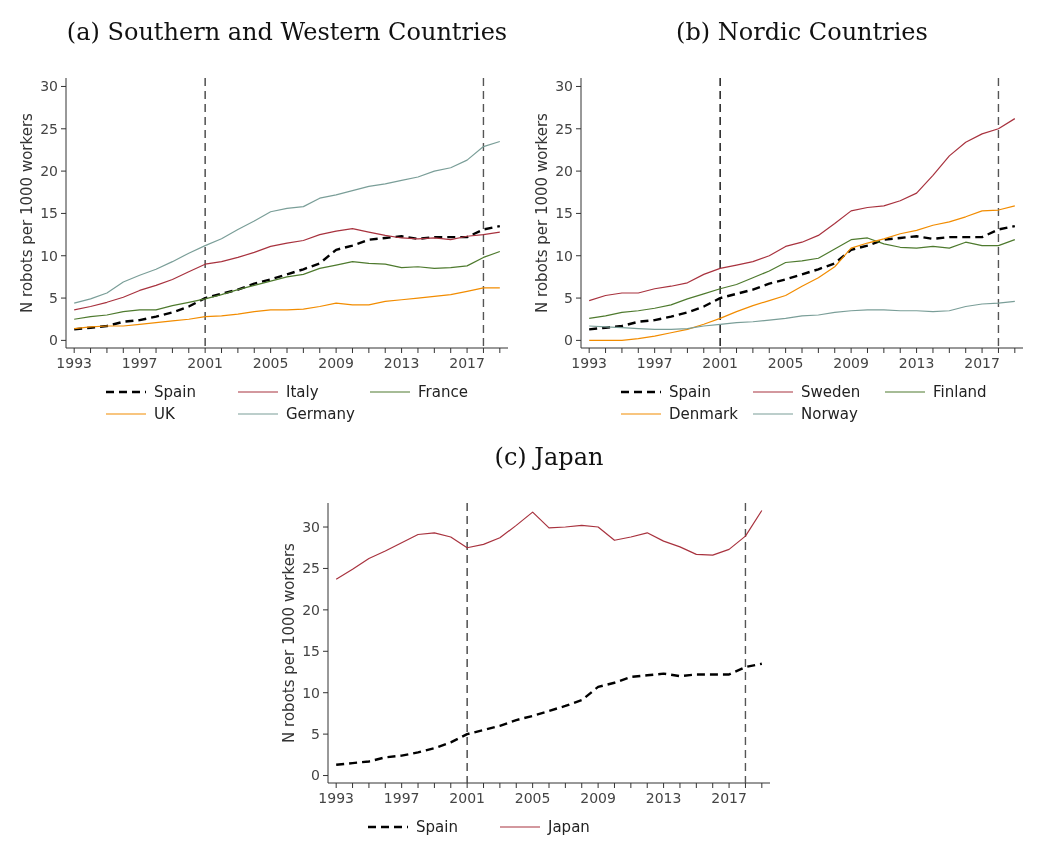 Image resolution: width=1038 pixels, height=860 pixels. Describe the element at coordinates (302, 392) in the screenshot. I see `legend-label: Italy` at that location.